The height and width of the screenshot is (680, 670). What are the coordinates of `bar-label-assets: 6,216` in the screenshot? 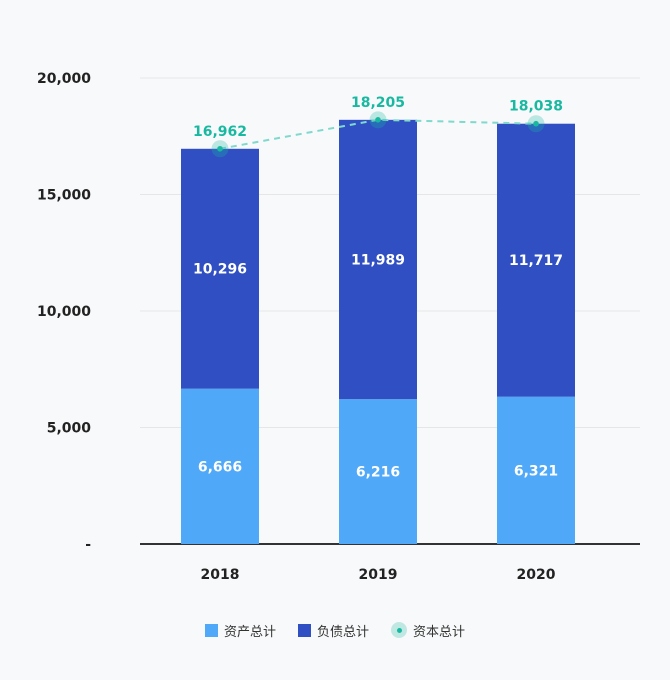 It's located at (378, 473).